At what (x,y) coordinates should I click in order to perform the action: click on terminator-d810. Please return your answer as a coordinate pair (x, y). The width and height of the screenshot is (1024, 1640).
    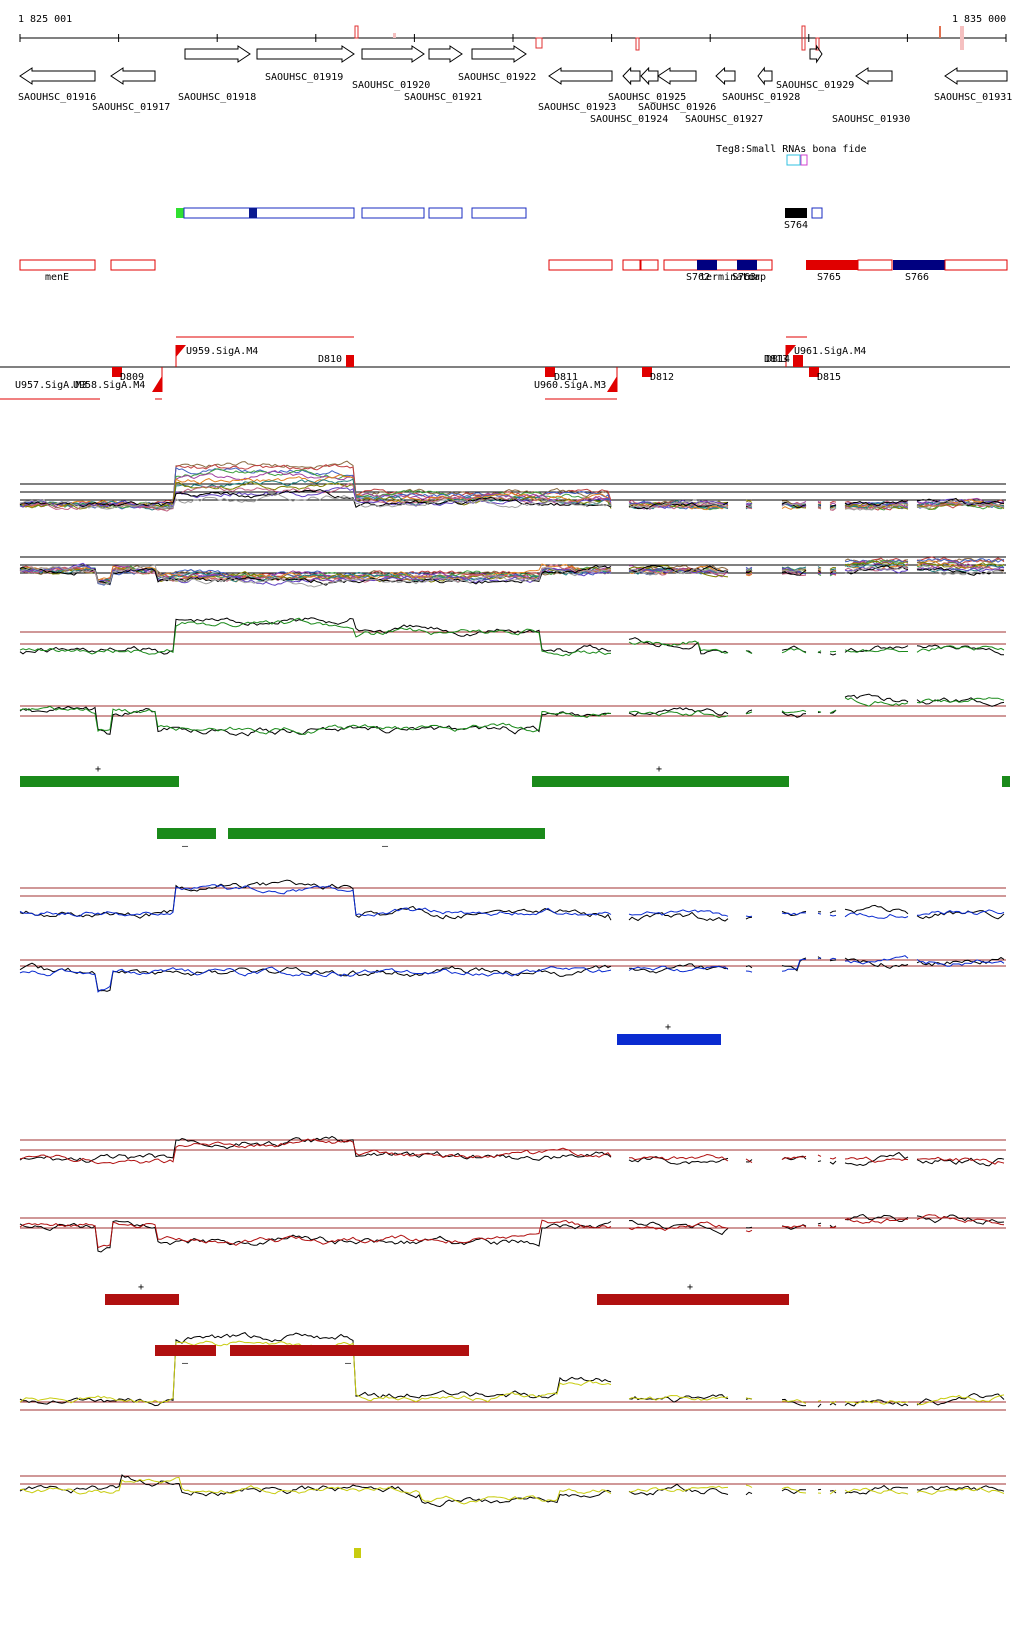
    Looking at the image, I should click on (350, 361).